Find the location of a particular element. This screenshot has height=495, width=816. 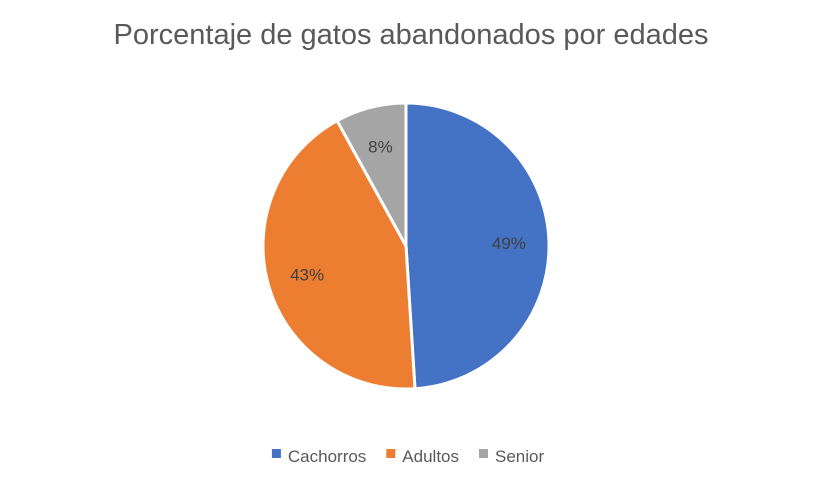

legend-label-adultos: Adultos is located at coordinates (430, 456).